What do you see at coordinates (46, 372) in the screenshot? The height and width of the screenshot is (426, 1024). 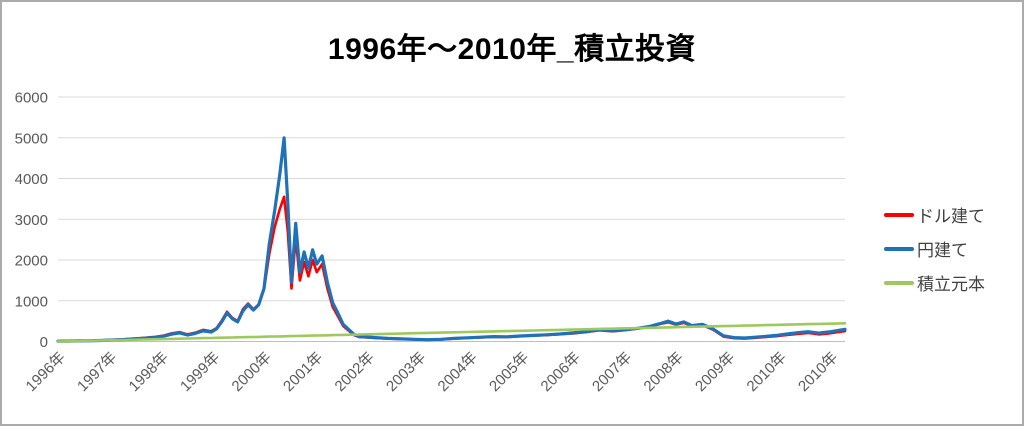 I see `x-axis-tick-label: 1996年` at bounding box center [46, 372].